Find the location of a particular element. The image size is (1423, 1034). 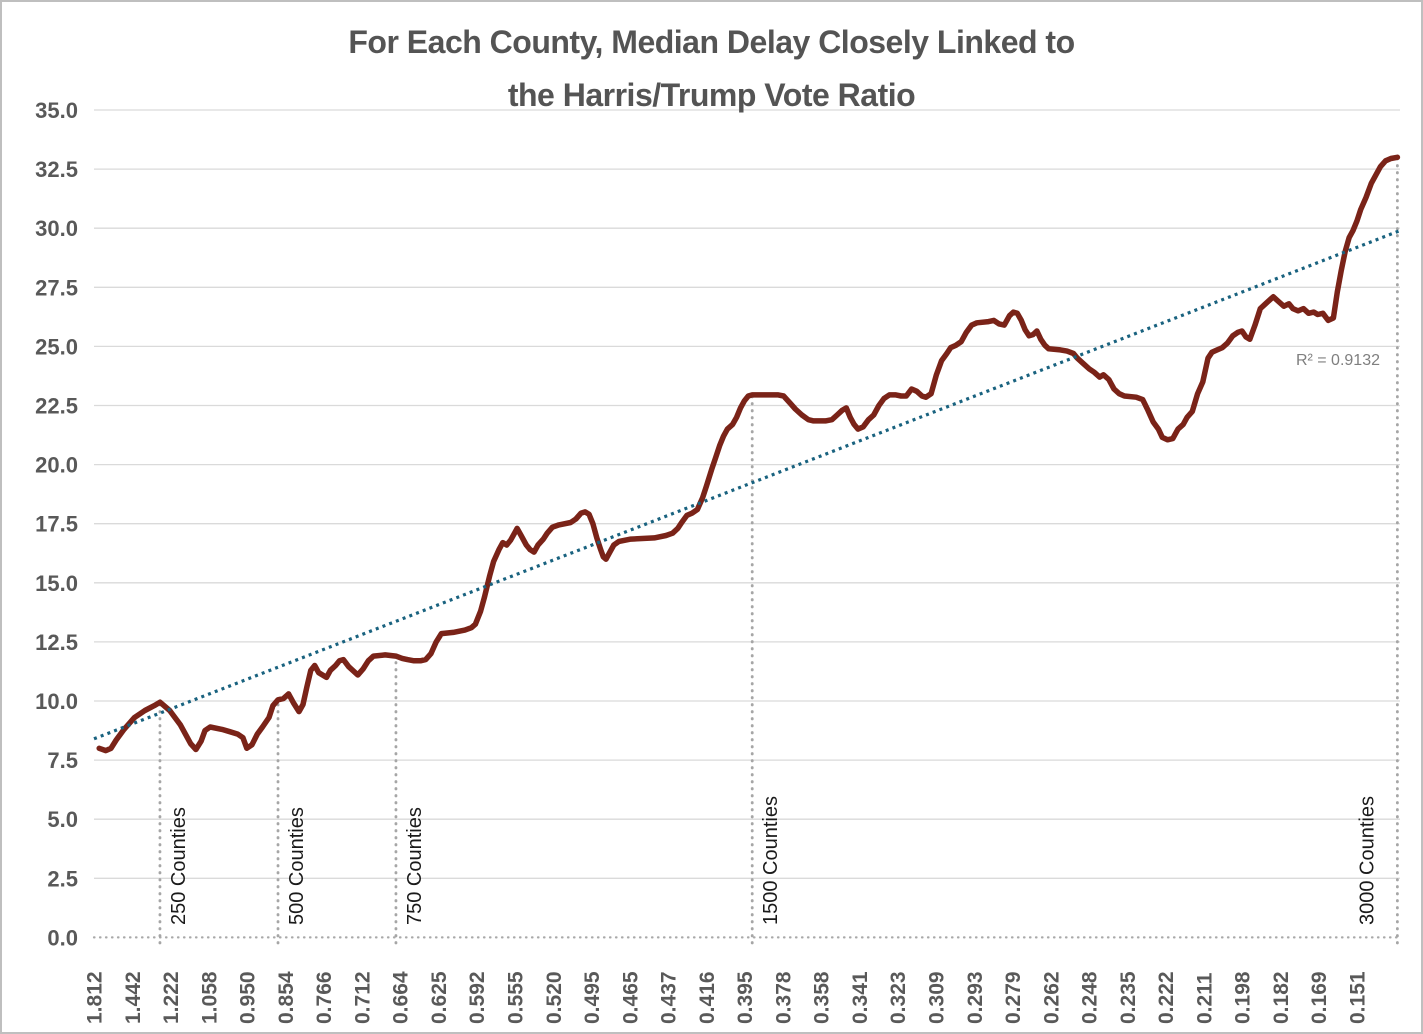

x-tick-label: 0.495 is located at coordinates (592, 997).